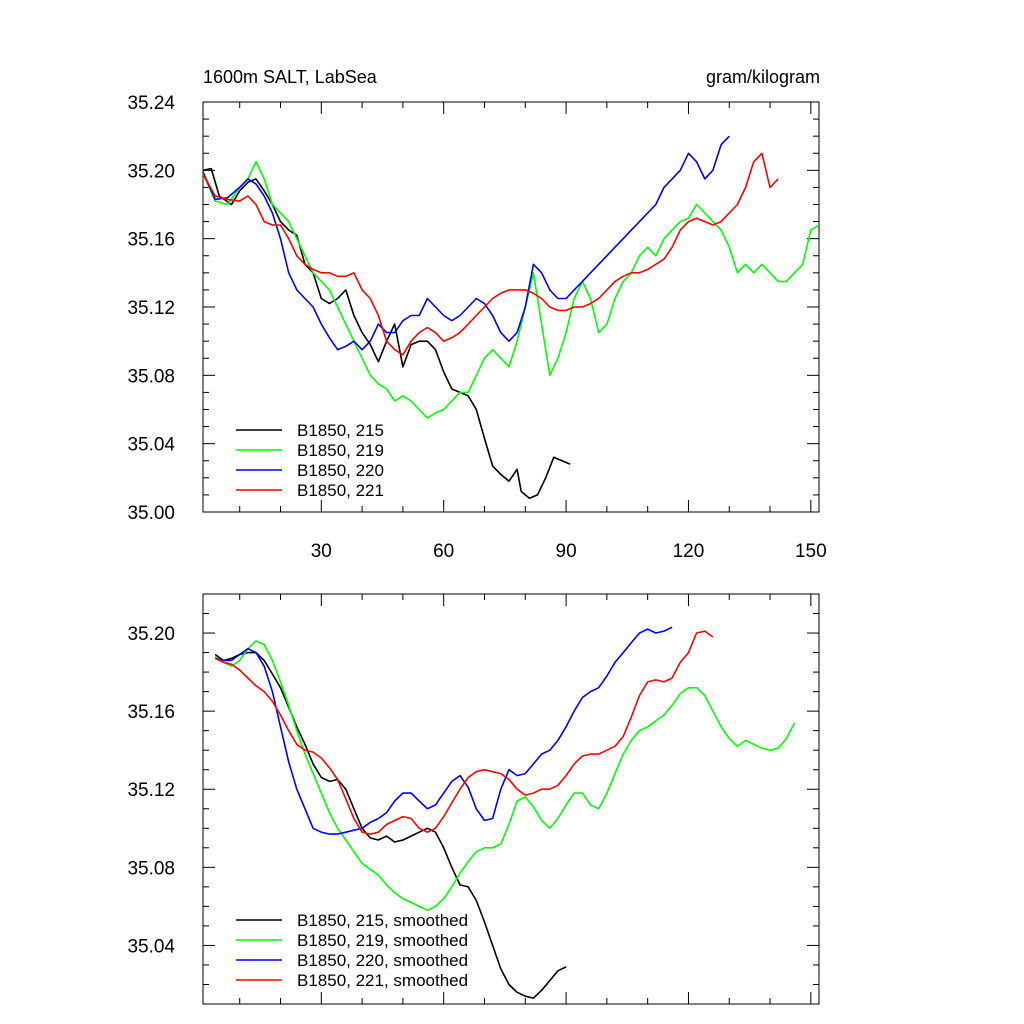 Image resolution: width=1024 pixels, height=1024 pixels. I want to click on legend-label: B1850, 215, so click(340, 430).